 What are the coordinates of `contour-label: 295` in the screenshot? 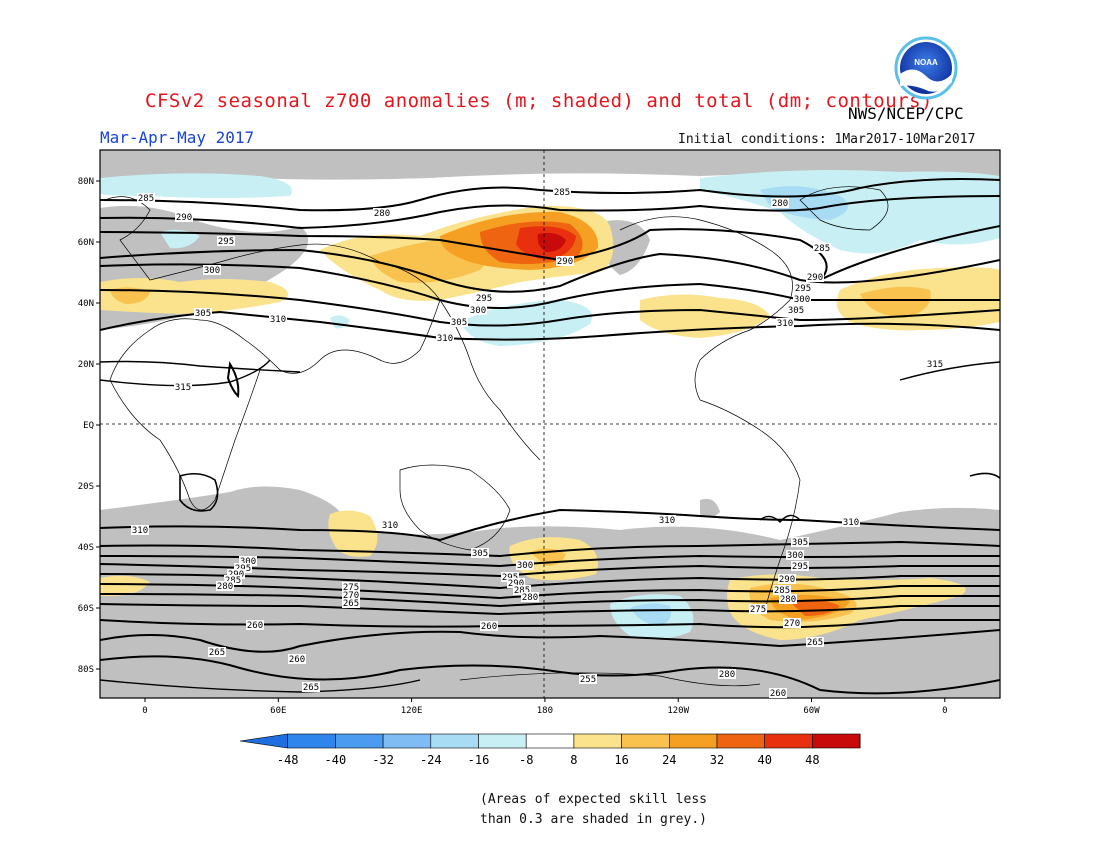 It's located at (803, 289).